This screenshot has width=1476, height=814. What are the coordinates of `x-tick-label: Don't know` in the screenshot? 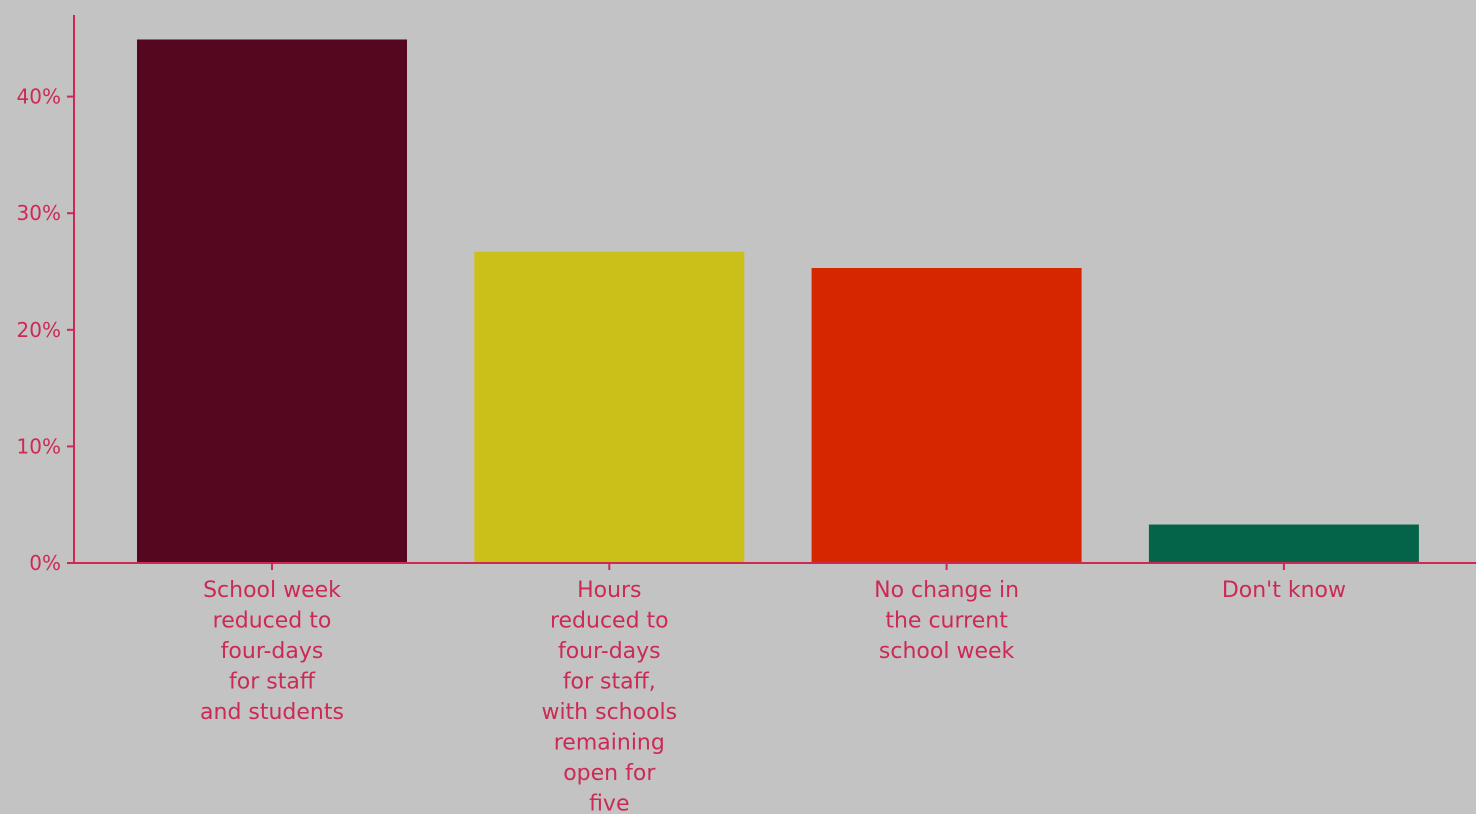 It's located at (1284, 590).